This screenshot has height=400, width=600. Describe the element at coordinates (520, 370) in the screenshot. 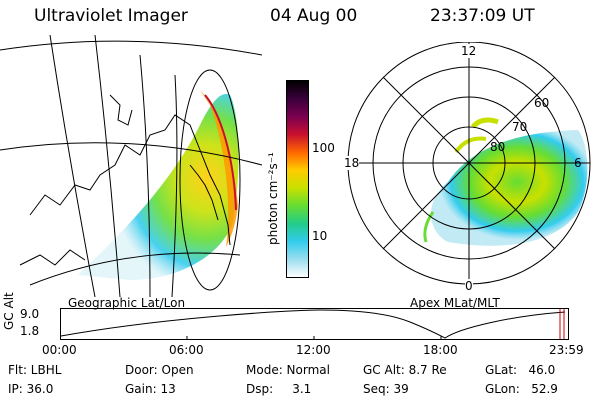

I see `glat-value: GLat: 46.0` at that location.